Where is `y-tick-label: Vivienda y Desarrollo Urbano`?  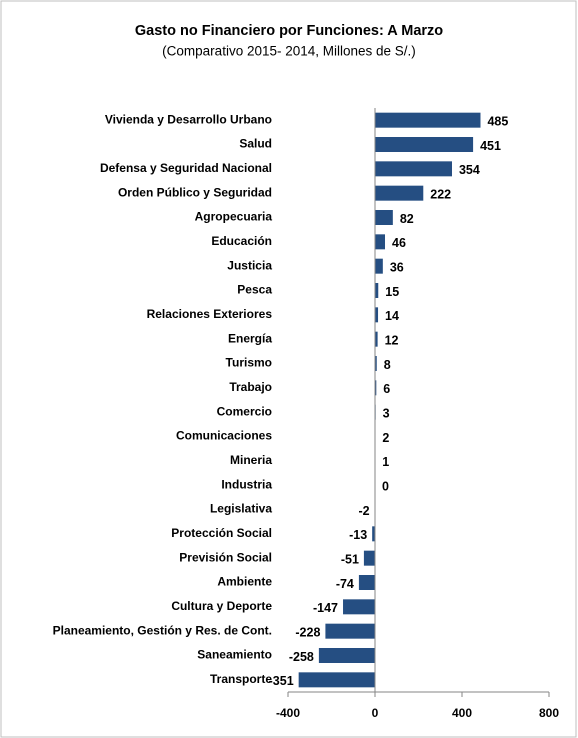
y-tick-label: Vivienda y Desarrollo Urbano is located at coordinates (188, 119).